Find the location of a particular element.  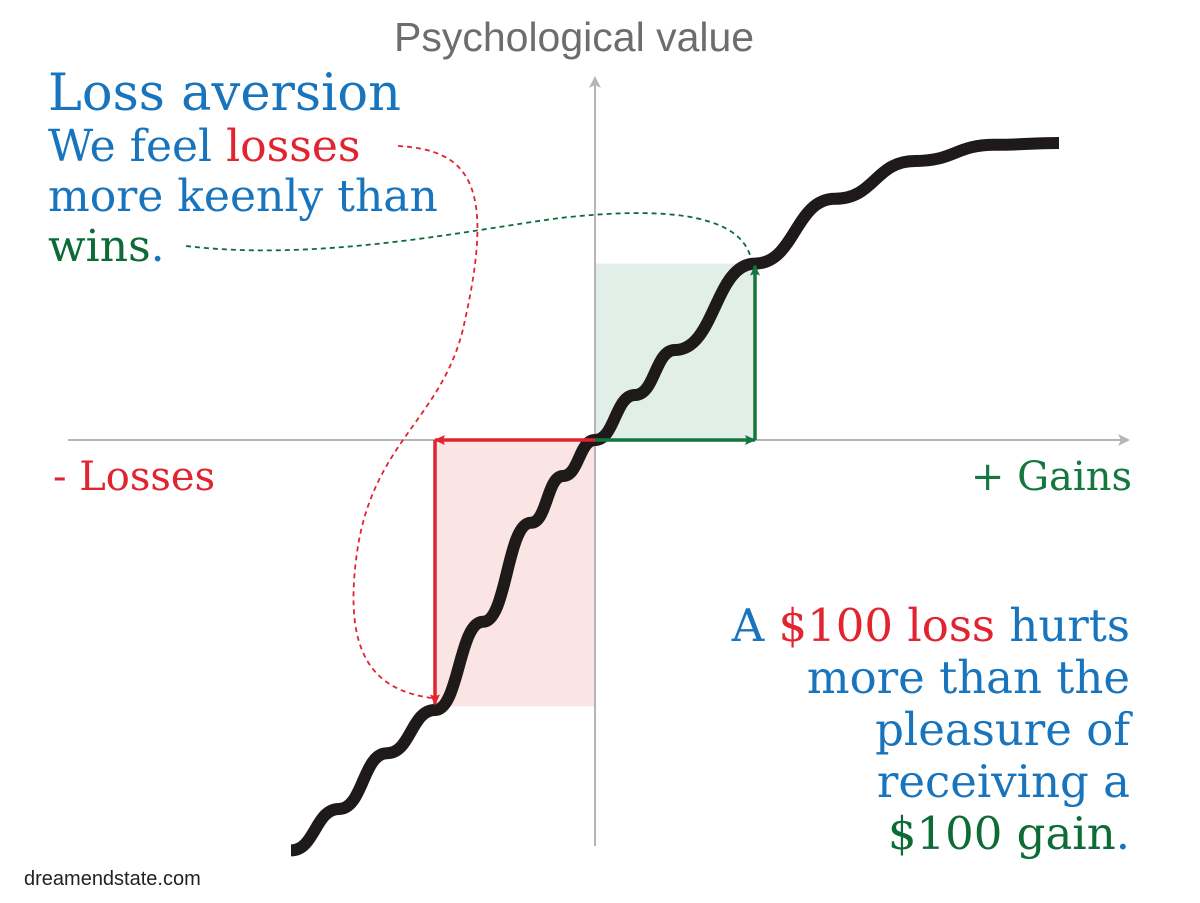

losses-callout-line is located at coordinates (415, 422).